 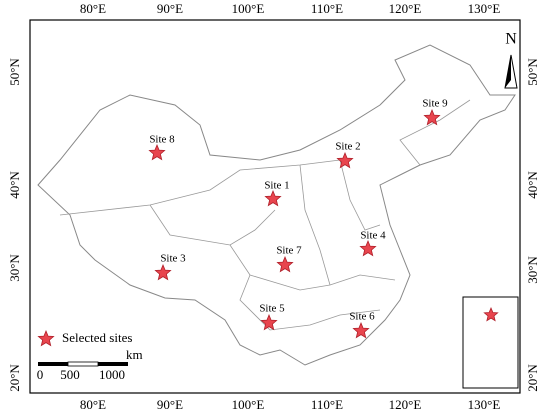 I want to click on legend-marker, so click(x=46, y=338).